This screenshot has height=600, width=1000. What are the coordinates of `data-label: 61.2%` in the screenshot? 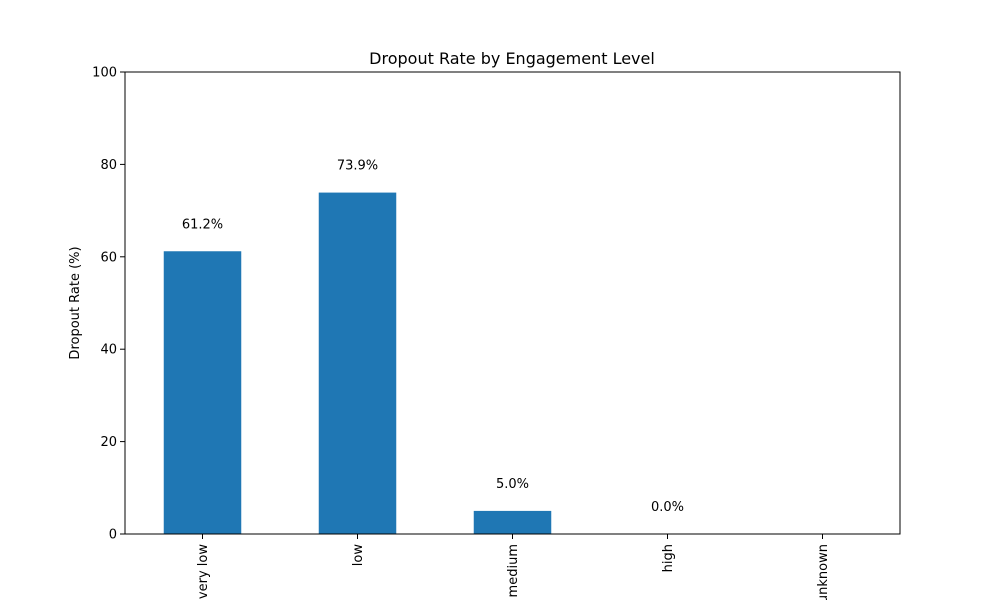 It's located at (202, 224).